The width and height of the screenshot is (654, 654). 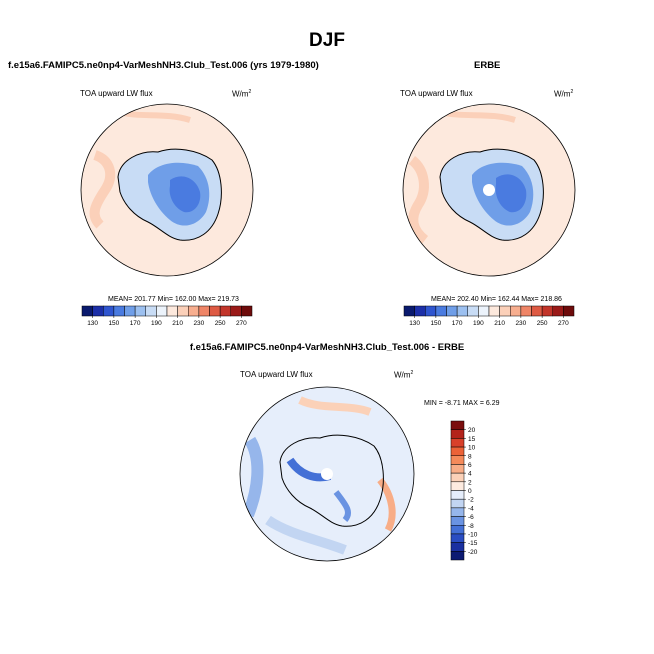 I want to click on panel-2-warm-band, so click(x=418, y=200).